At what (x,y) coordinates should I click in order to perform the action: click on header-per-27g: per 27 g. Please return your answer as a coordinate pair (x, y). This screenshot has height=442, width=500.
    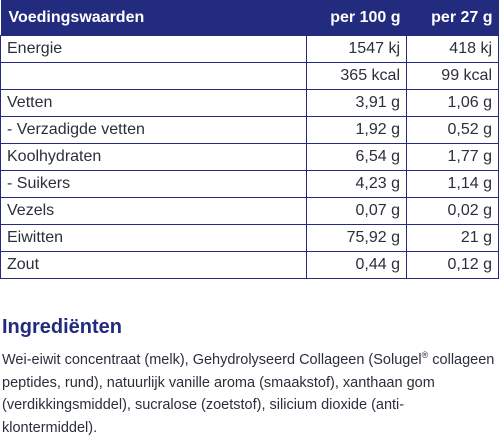
    Looking at the image, I should click on (452, 18).